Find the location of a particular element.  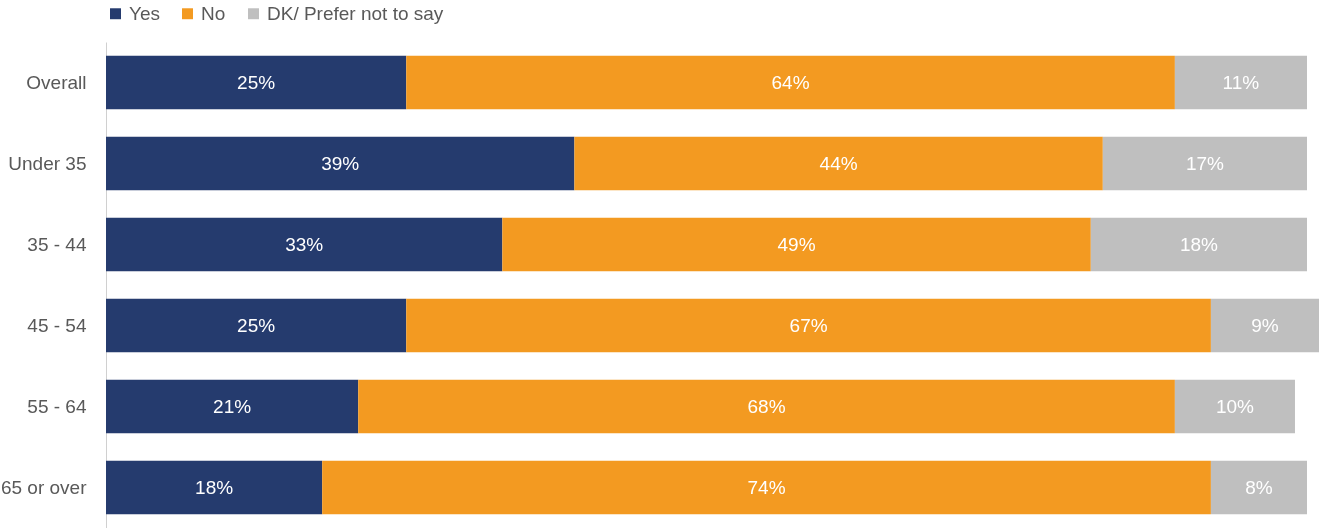

y-tick-label: 55 - 64 is located at coordinates (57, 406).